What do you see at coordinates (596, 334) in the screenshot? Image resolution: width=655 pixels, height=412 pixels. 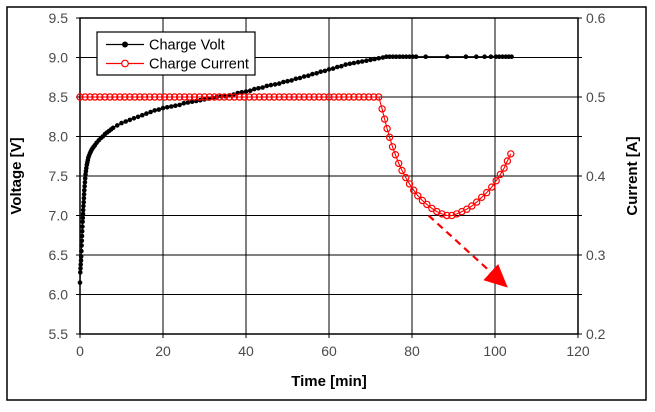 I see `y-right-tick-label: 0.2` at bounding box center [596, 334].